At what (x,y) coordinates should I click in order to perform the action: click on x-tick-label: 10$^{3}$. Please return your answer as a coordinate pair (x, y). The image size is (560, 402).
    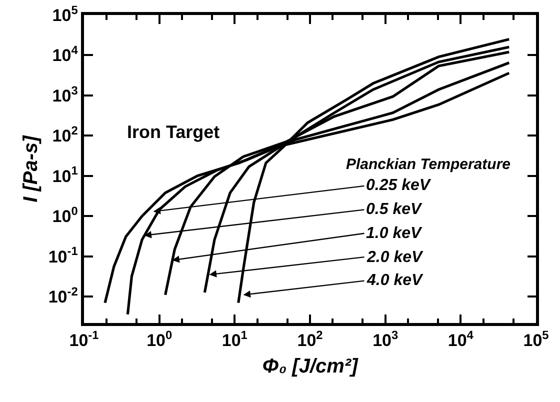
    Looking at the image, I should click on (385, 339).